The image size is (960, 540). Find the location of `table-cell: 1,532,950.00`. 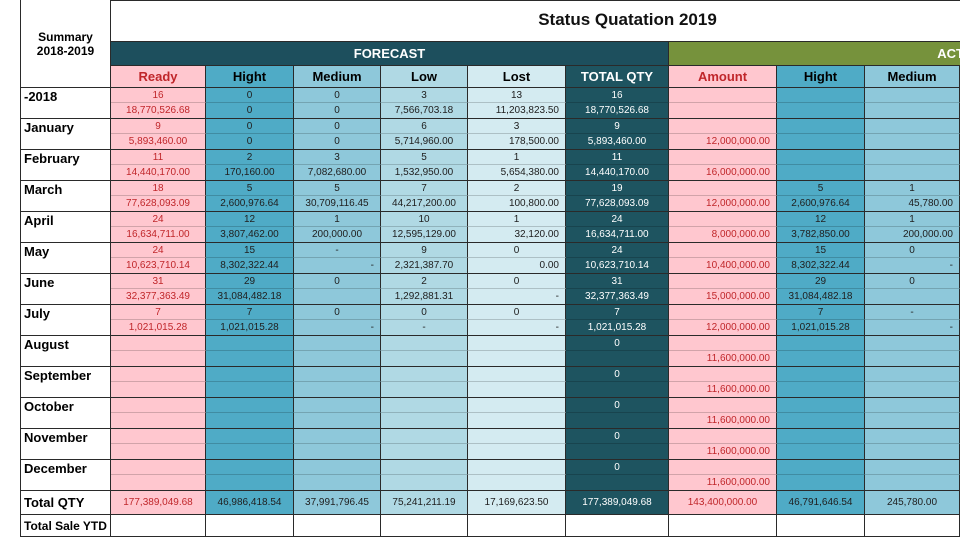

table-cell: 1,532,950.00 is located at coordinates (424, 173).